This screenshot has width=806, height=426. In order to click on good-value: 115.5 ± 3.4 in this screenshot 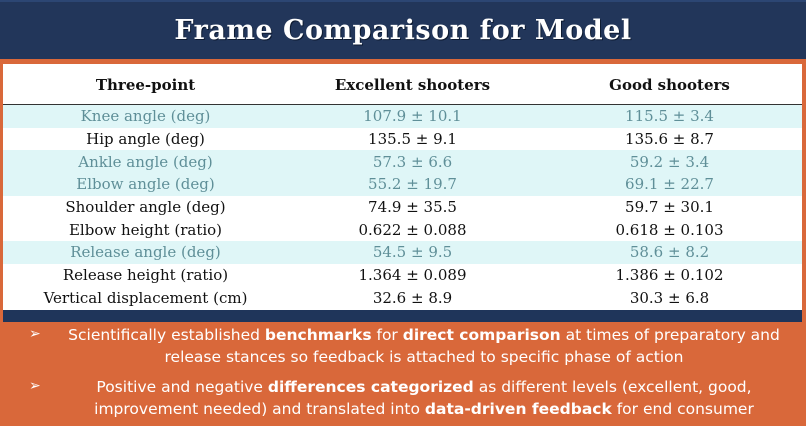, I will do `click(669, 116)`.